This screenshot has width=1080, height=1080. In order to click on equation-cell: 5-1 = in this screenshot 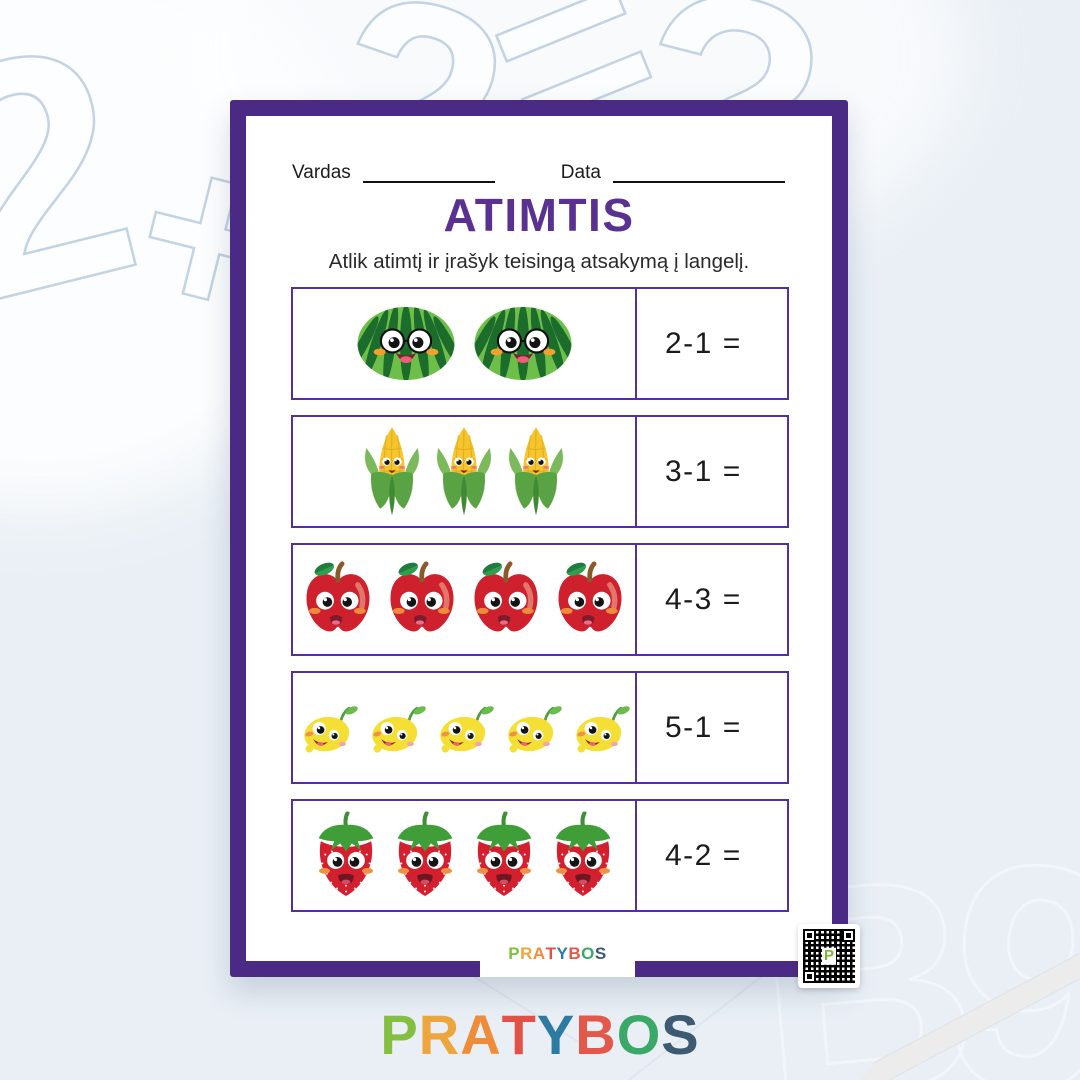, I will do `click(711, 727)`.